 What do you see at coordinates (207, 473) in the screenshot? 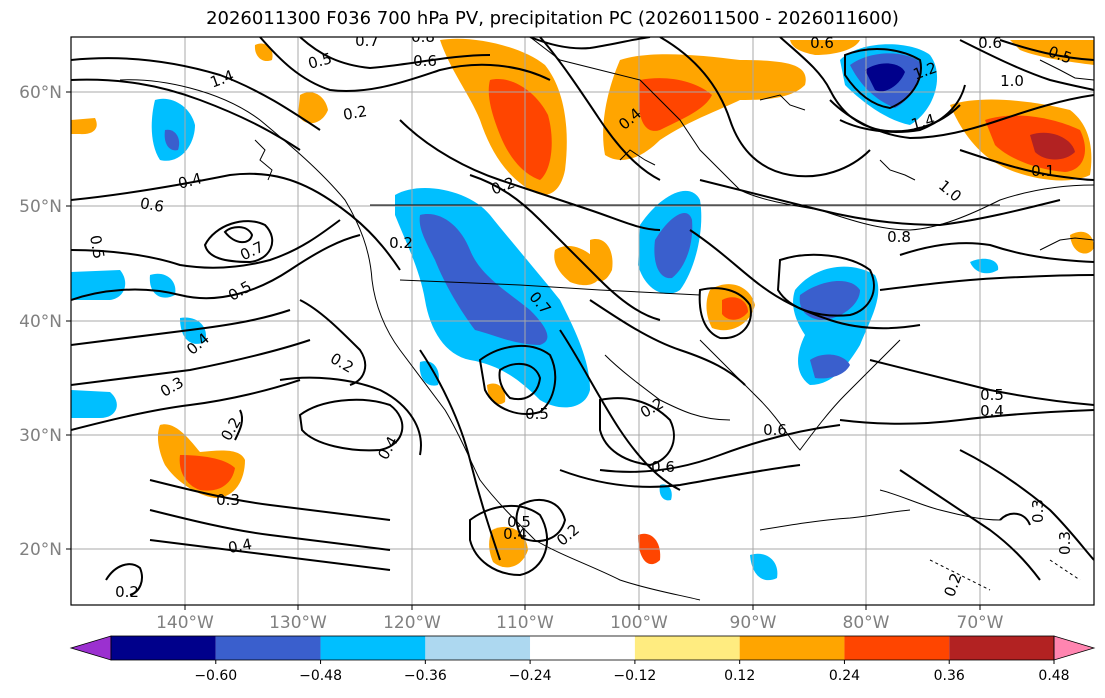
I see `positive-anomaly-pacific-south-core` at bounding box center [207, 473].